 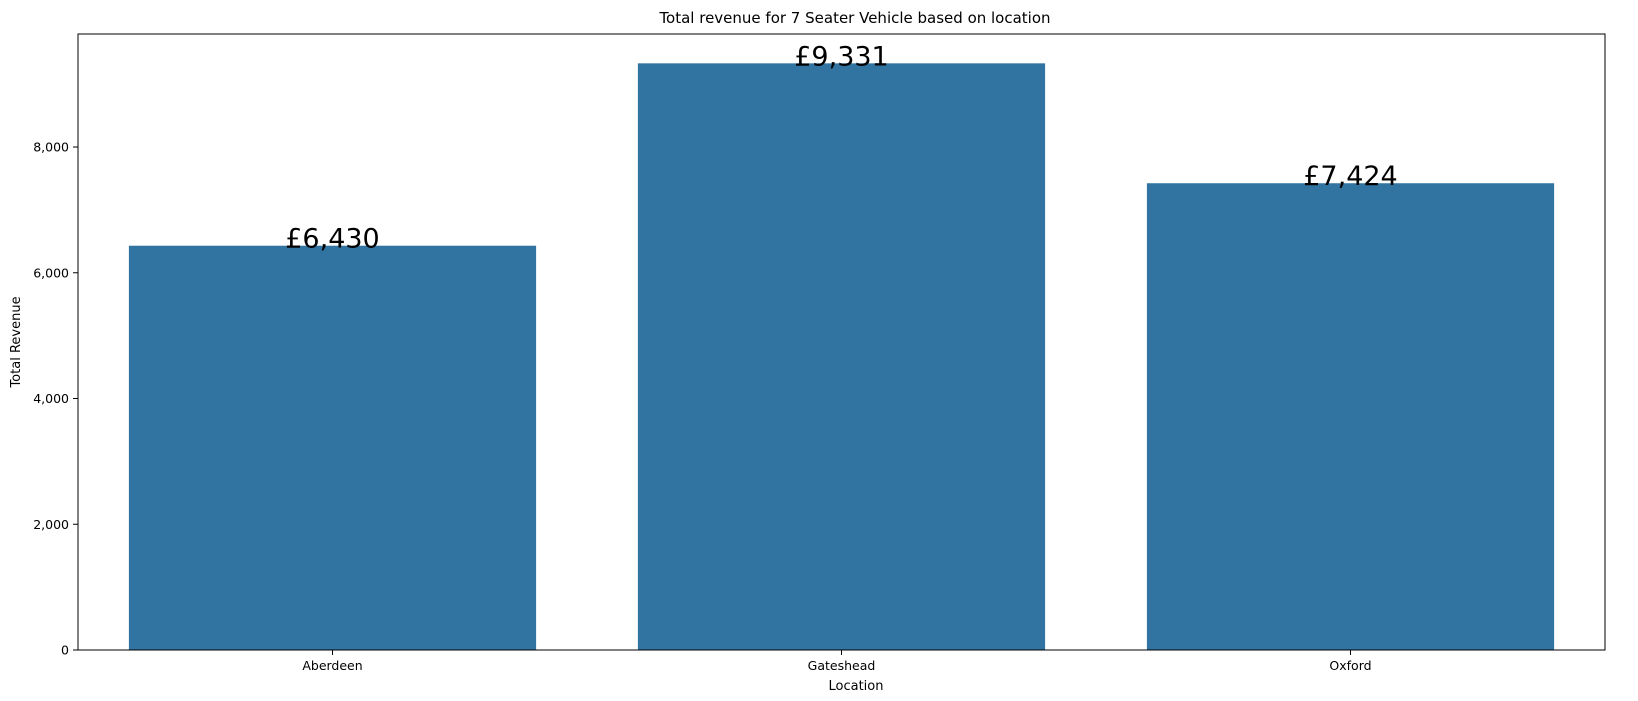 I want to click on data-label-oxford: £7,424, so click(x=1350, y=176).